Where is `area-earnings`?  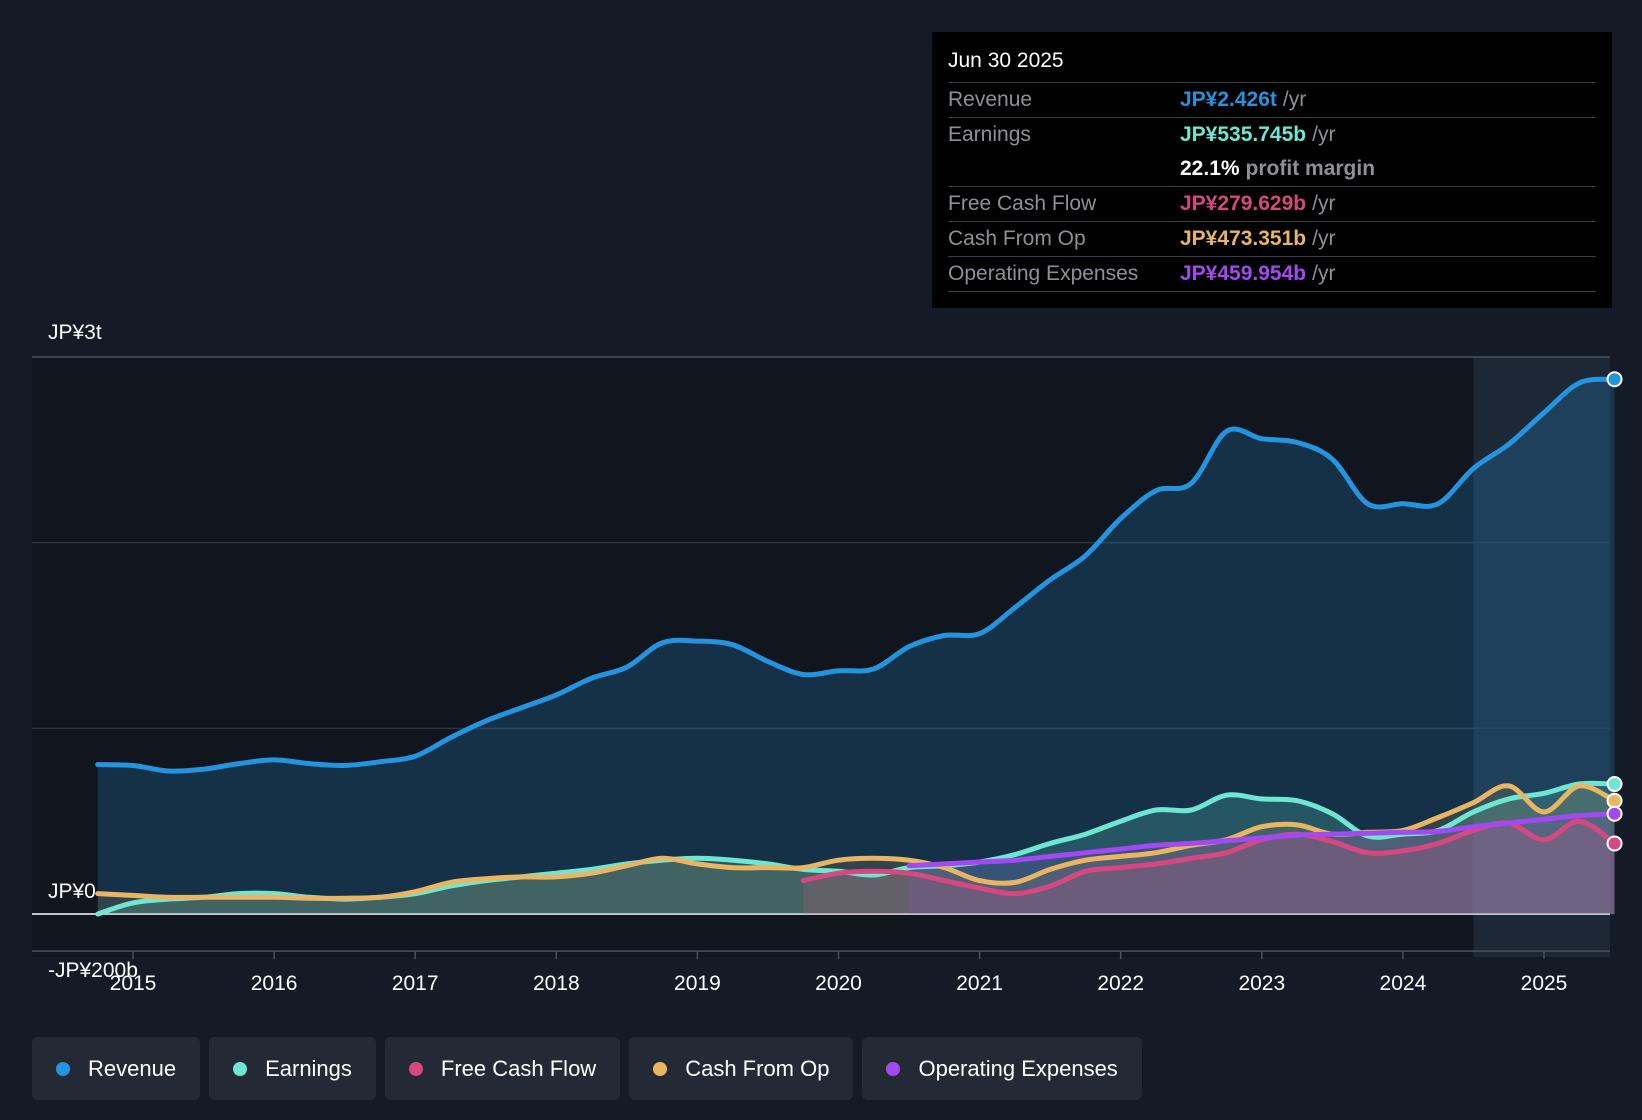 area-earnings is located at coordinates (856, 848).